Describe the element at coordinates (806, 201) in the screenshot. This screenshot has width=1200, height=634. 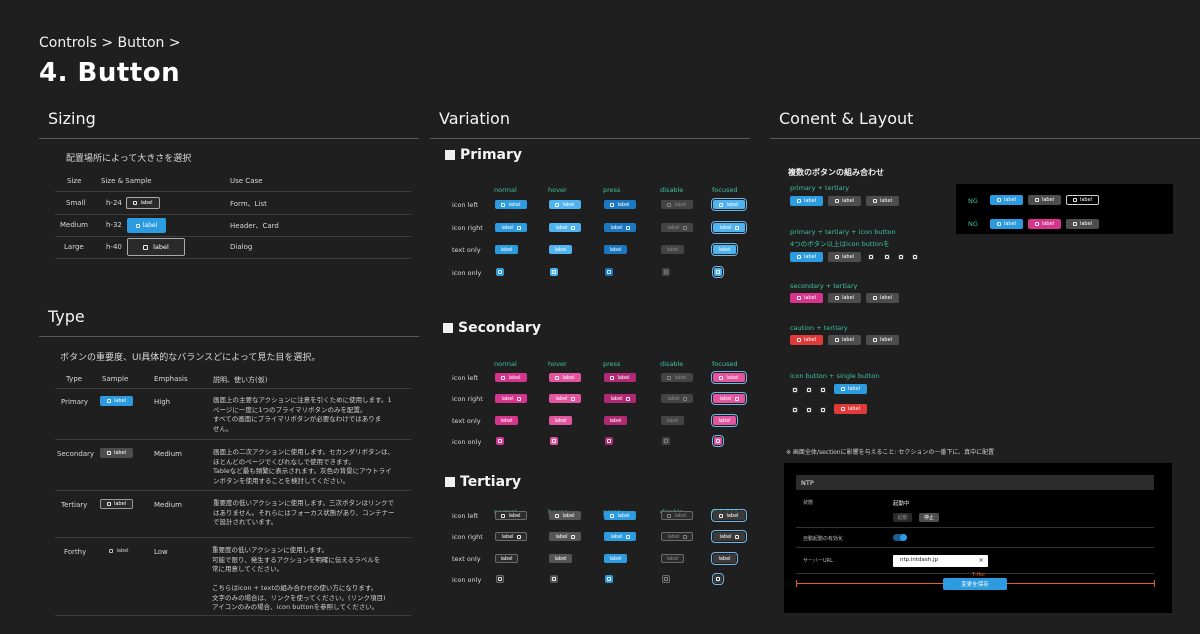
I see `combo1-primary-button: label` at that location.